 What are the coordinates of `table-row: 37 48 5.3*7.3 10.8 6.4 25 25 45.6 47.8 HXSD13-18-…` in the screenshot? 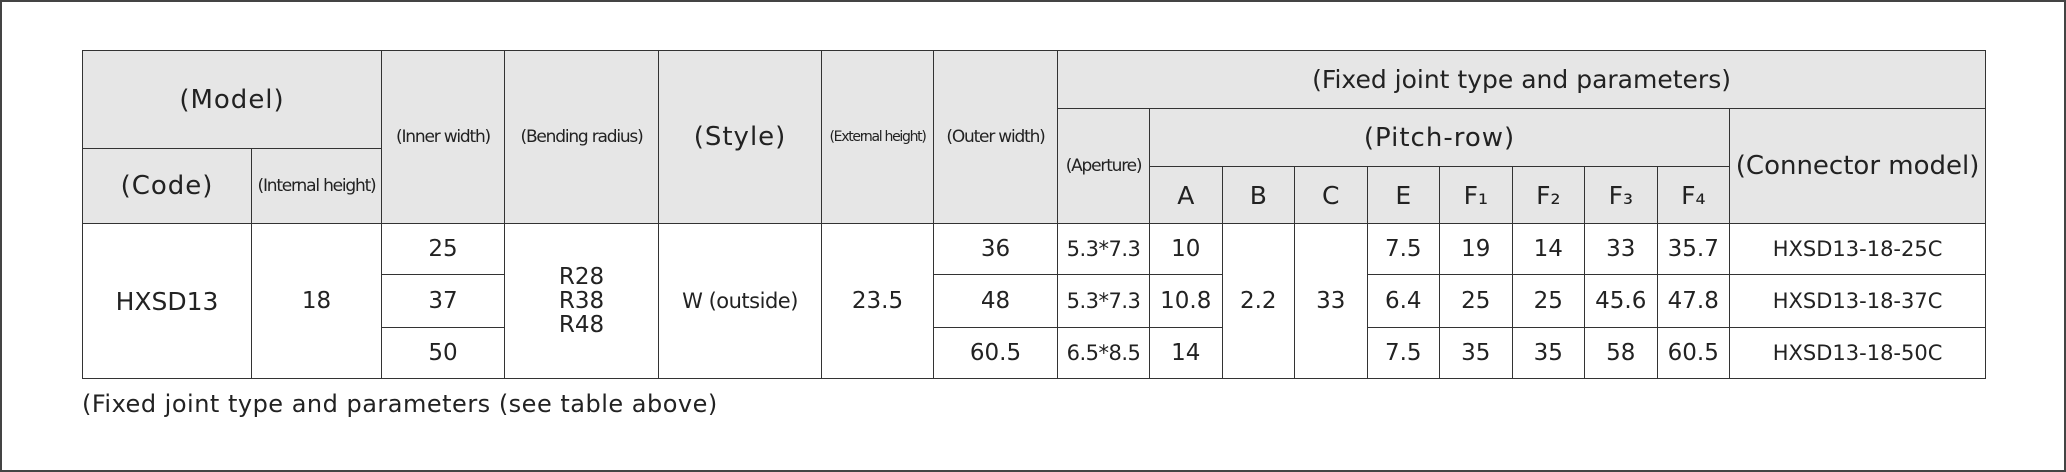 It's located at (1035, 301).